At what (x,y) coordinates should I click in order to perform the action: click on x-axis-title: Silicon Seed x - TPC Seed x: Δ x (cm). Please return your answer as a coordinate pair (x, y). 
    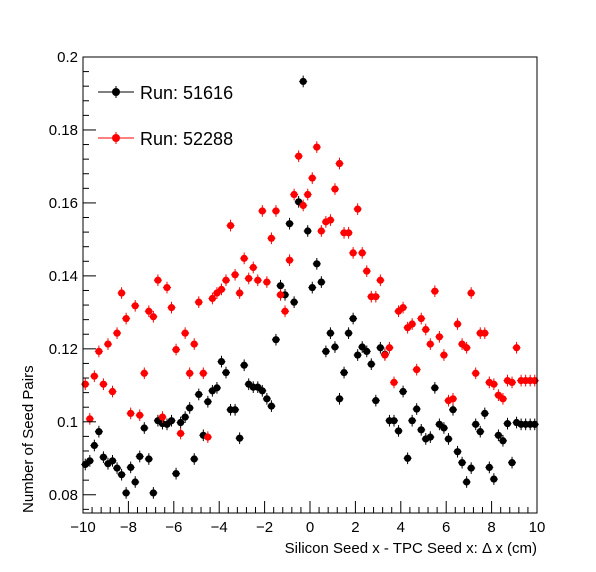
    Looking at the image, I should click on (411, 548).